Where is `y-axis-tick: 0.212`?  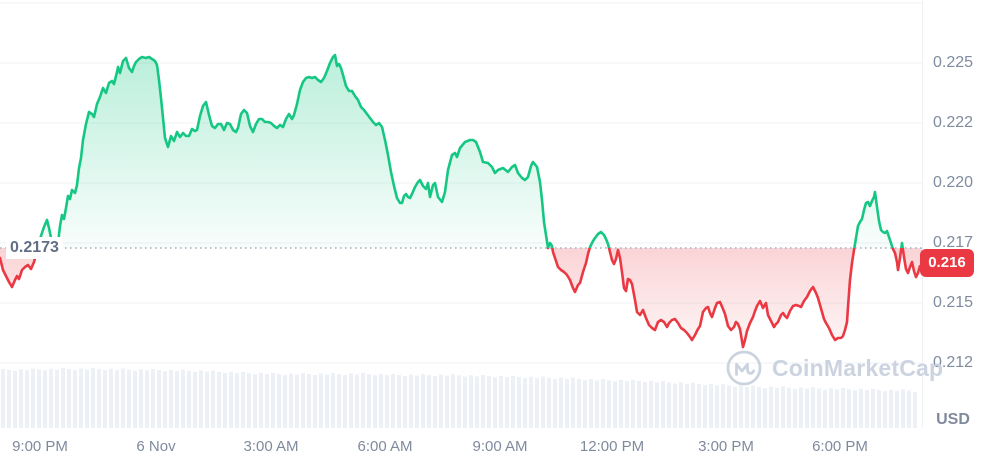
y-axis-tick: 0.212 is located at coordinates (953, 362).